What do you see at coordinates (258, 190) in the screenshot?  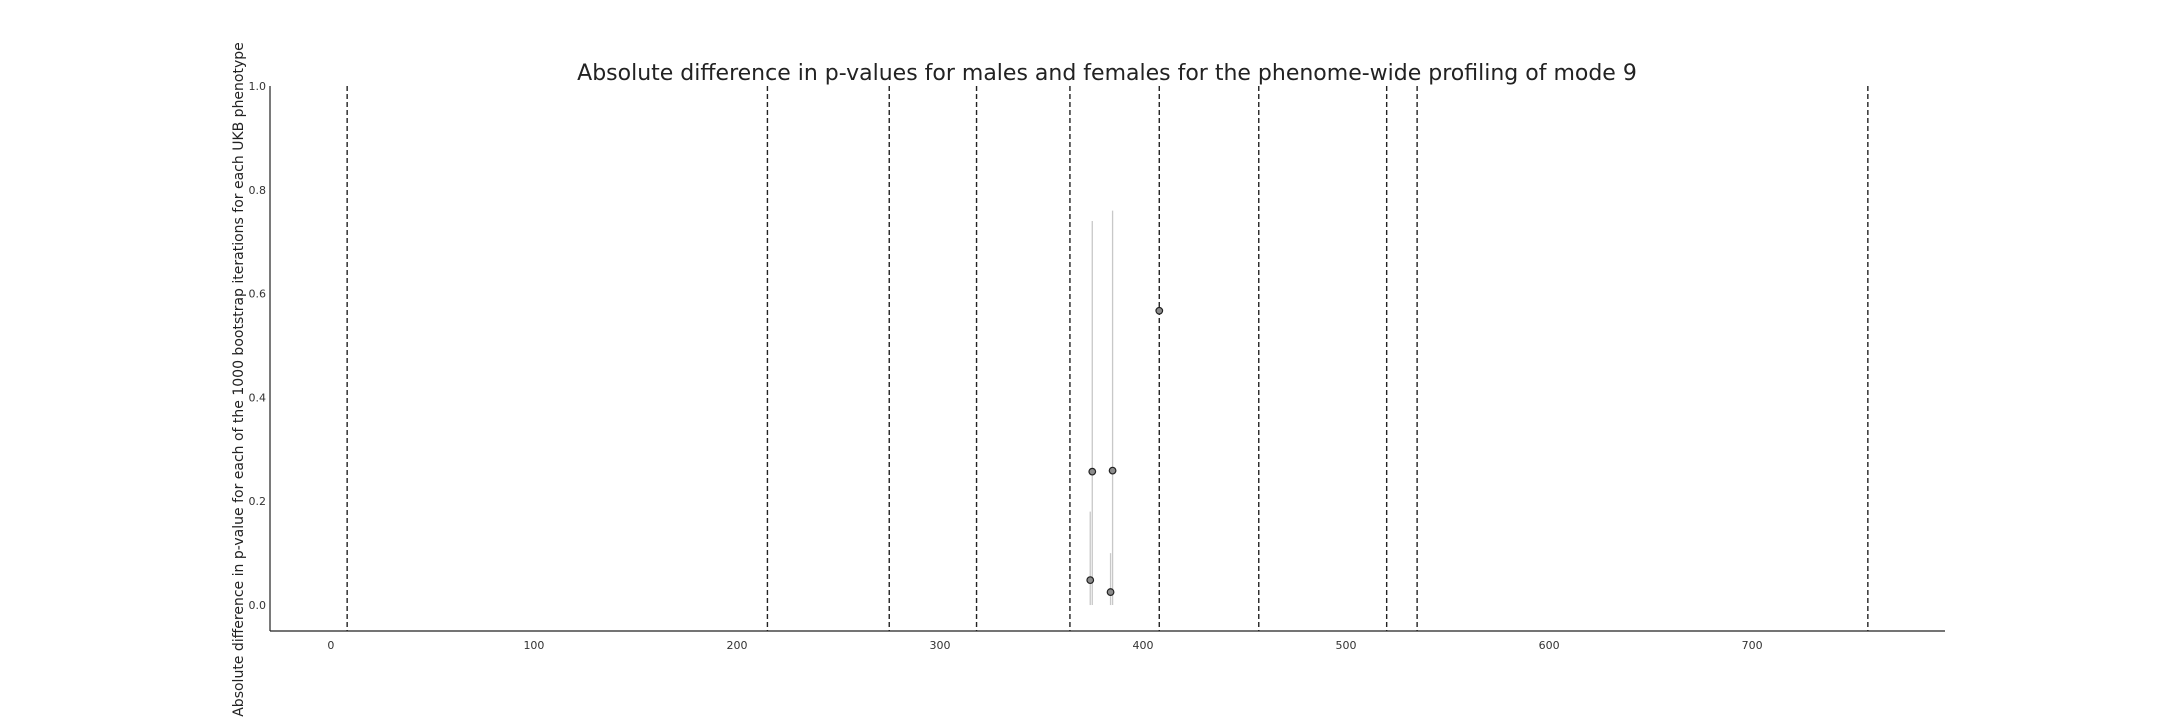 I see `y-tick-label: 0.8` at bounding box center [258, 190].